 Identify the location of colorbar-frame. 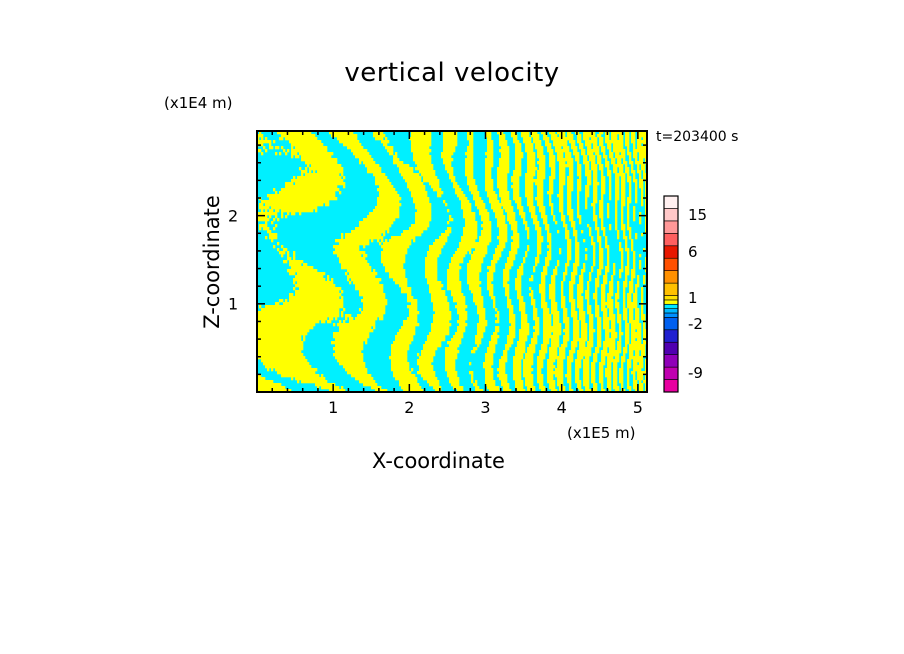
(671, 294).